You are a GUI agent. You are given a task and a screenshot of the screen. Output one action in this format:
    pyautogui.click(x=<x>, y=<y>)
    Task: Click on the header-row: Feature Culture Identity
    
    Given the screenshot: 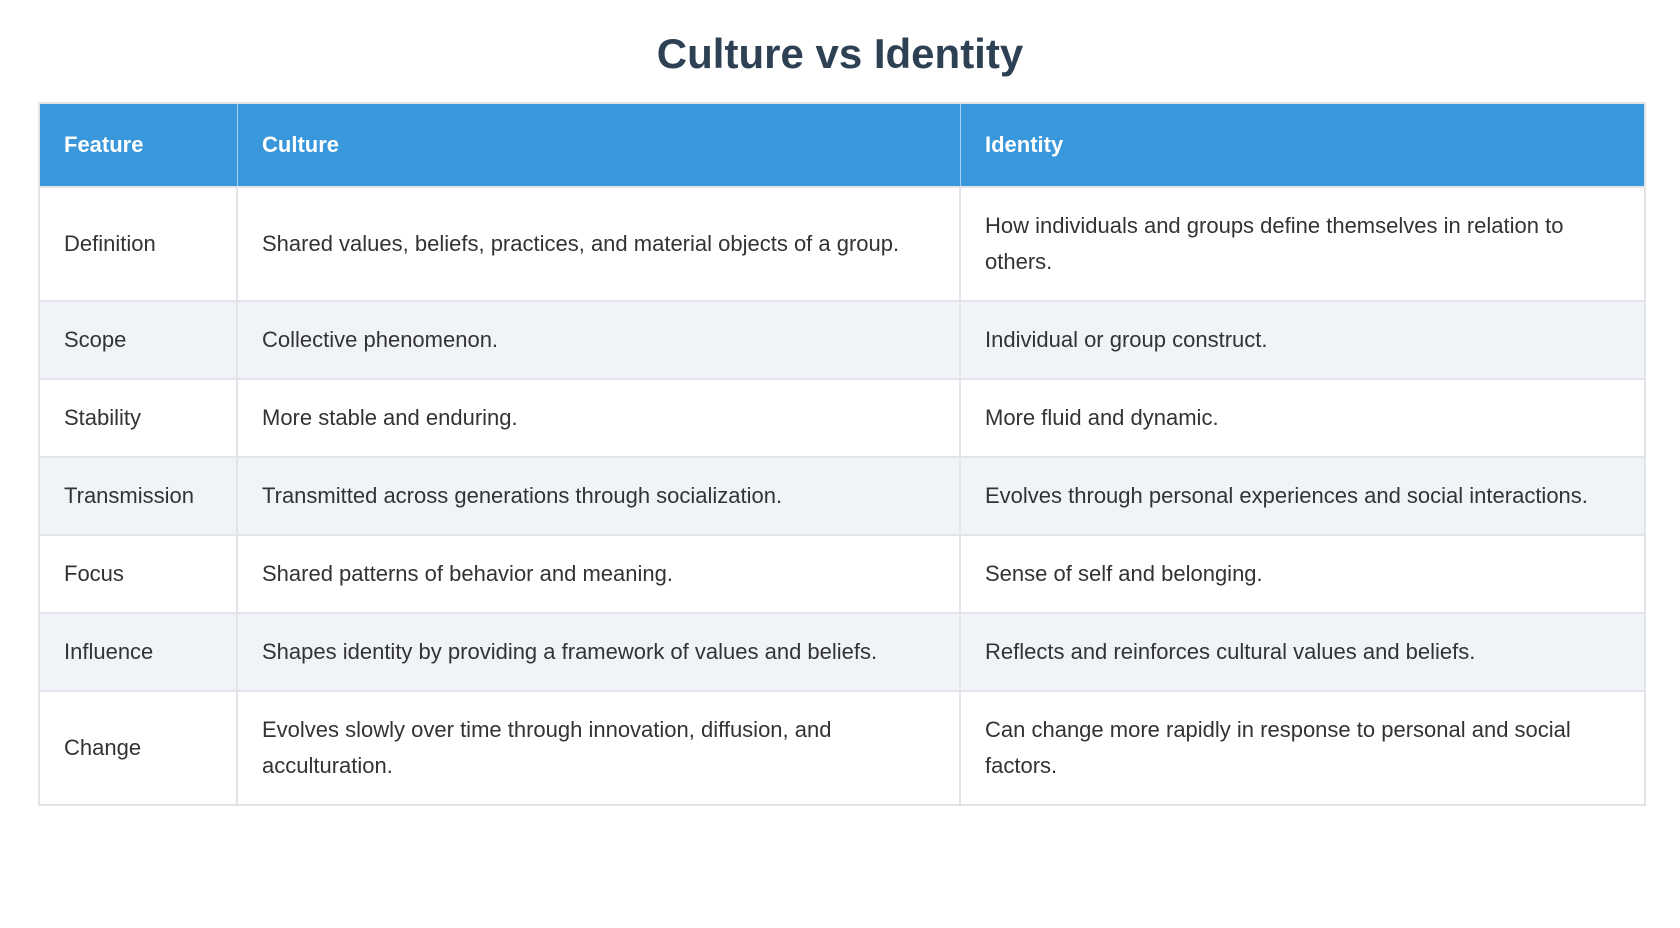 What is the action you would take?
    pyautogui.click(x=842, y=145)
    